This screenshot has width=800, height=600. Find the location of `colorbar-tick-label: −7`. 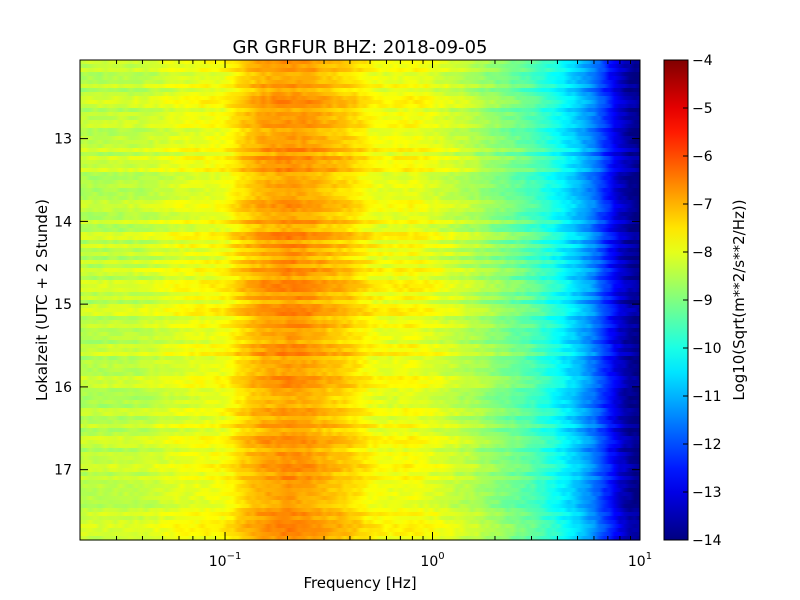

colorbar-tick-label: −7 is located at coordinates (702, 205).